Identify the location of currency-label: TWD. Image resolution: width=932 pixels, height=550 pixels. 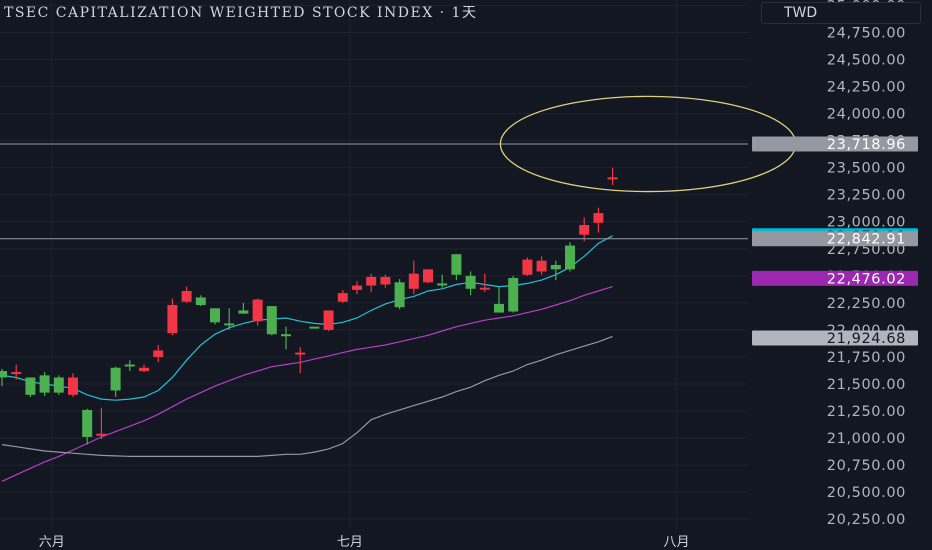
(801, 13).